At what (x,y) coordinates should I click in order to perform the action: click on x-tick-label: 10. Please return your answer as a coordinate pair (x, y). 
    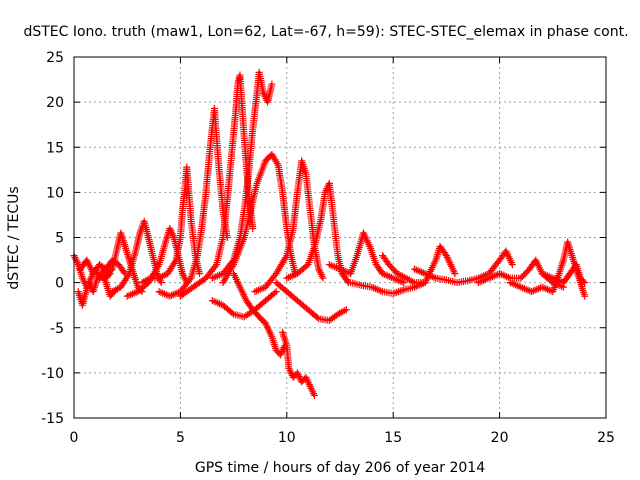
    Looking at the image, I should click on (287, 438).